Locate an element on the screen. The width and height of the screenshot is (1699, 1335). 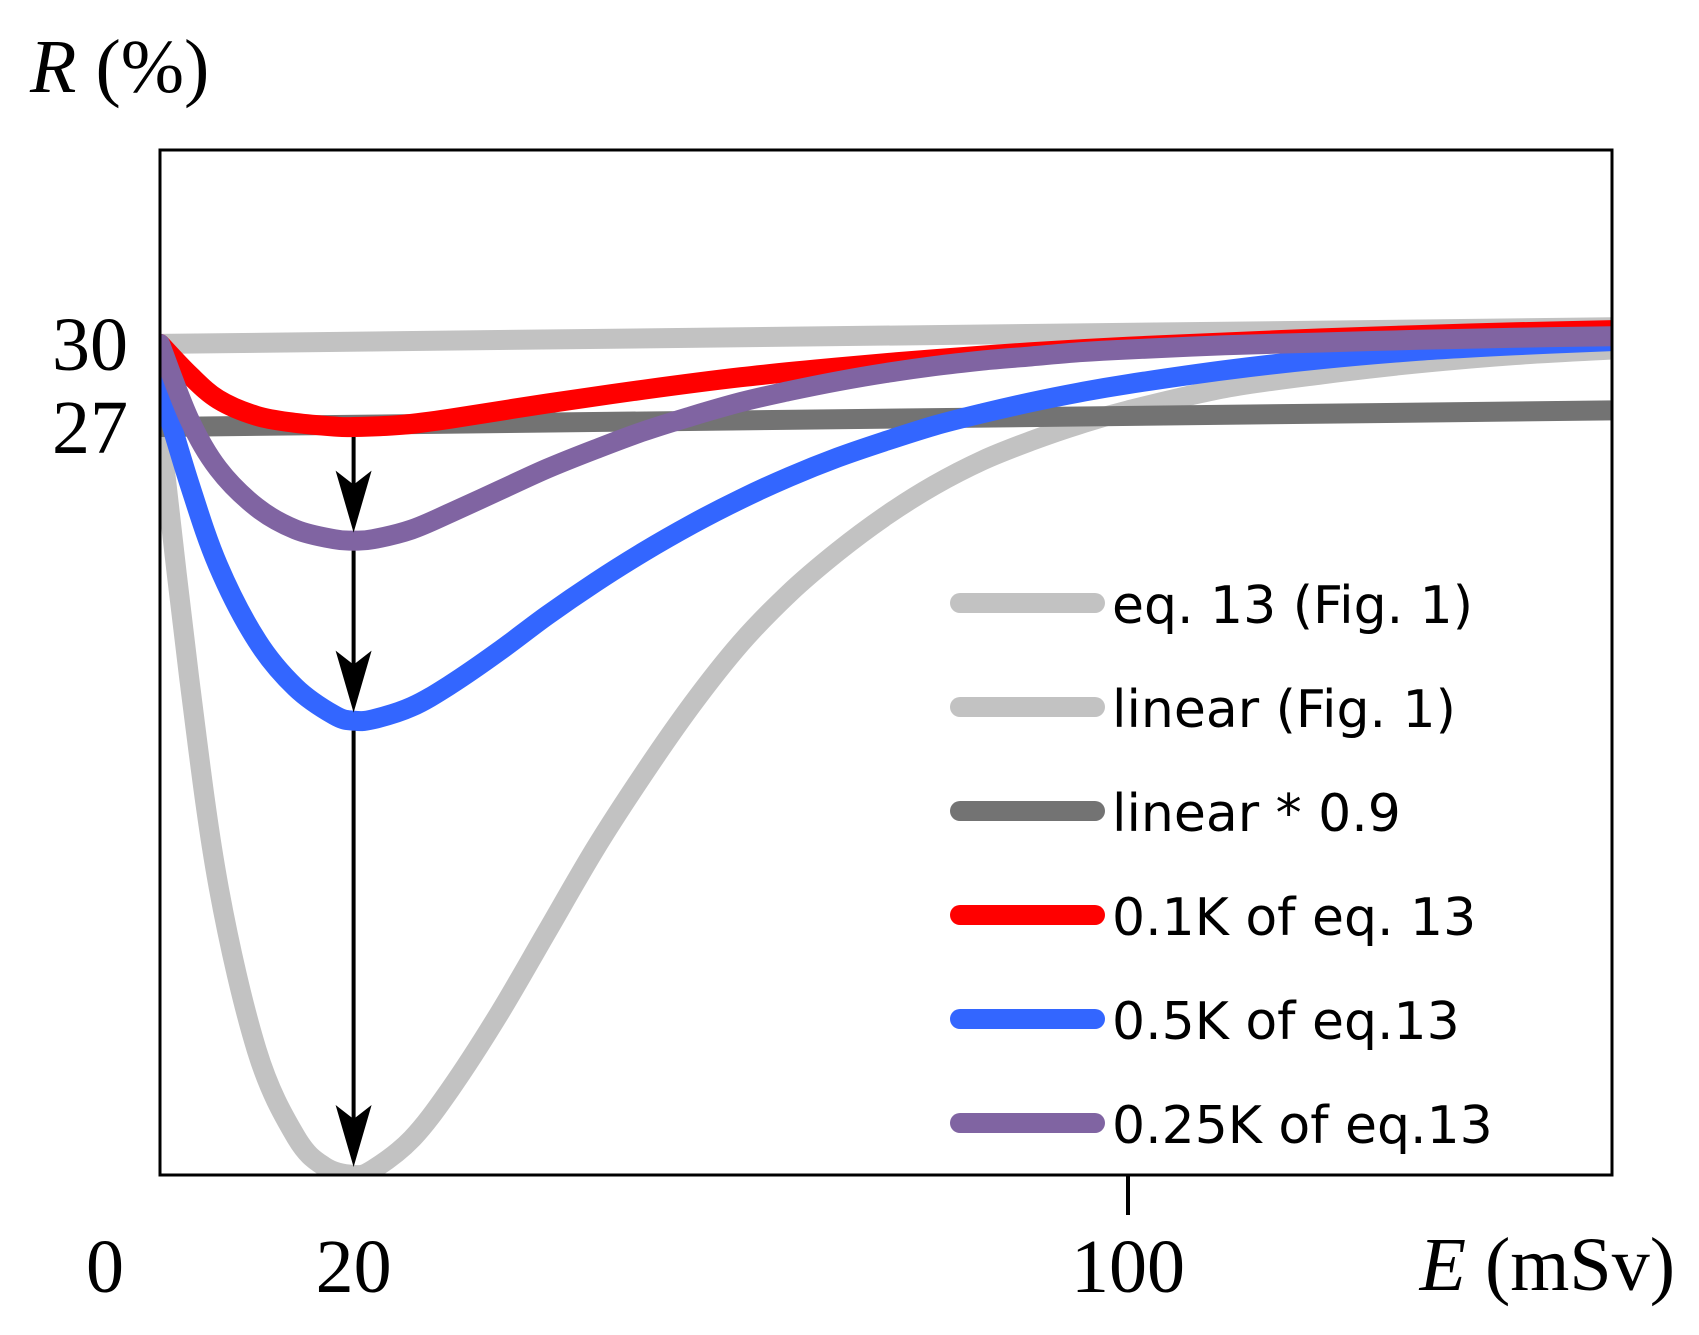
y-axis-label: R (%) is located at coordinates (119, 67).